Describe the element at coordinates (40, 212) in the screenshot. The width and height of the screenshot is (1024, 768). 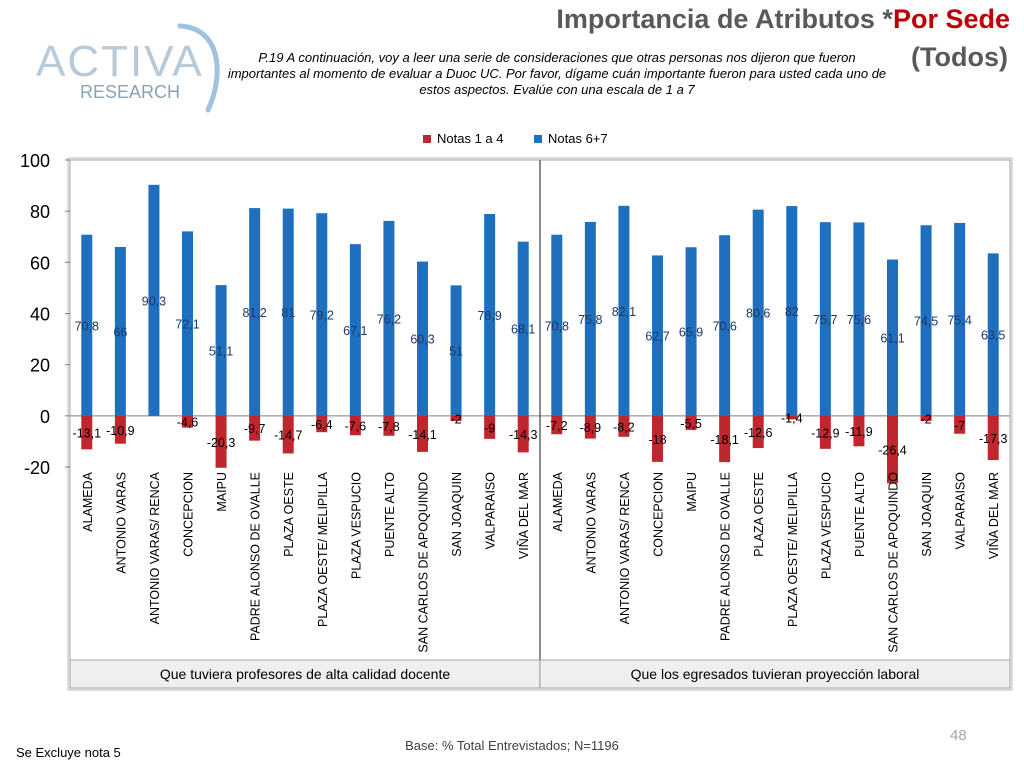
I see `y-tick-label: 80` at that location.